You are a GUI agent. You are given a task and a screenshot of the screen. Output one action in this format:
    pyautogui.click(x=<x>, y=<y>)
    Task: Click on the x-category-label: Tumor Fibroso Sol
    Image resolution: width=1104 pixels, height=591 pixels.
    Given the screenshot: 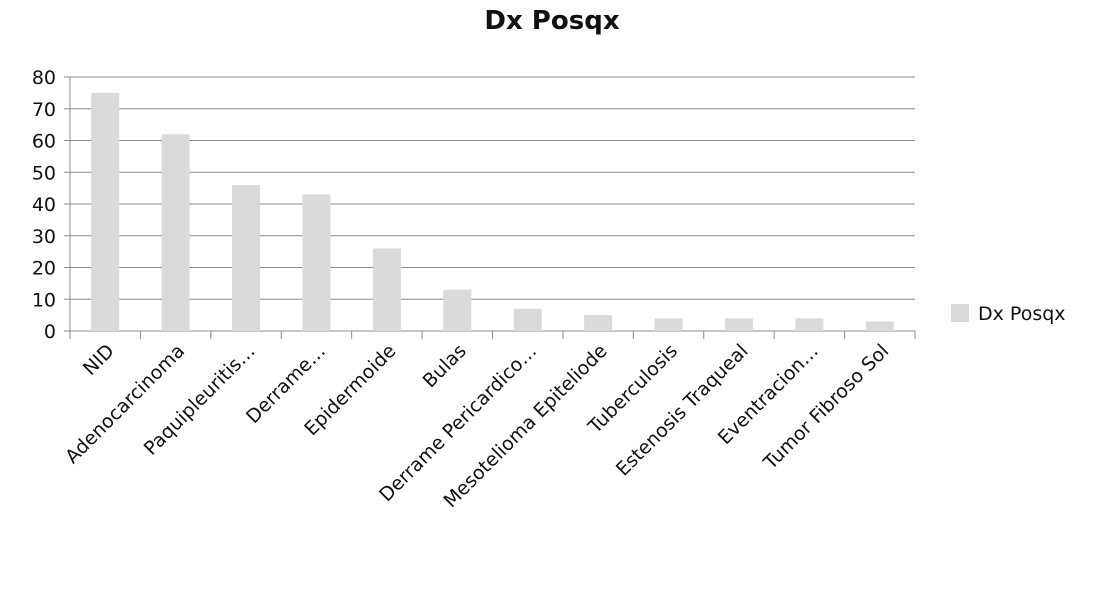 What is the action you would take?
    pyautogui.click(x=826, y=407)
    